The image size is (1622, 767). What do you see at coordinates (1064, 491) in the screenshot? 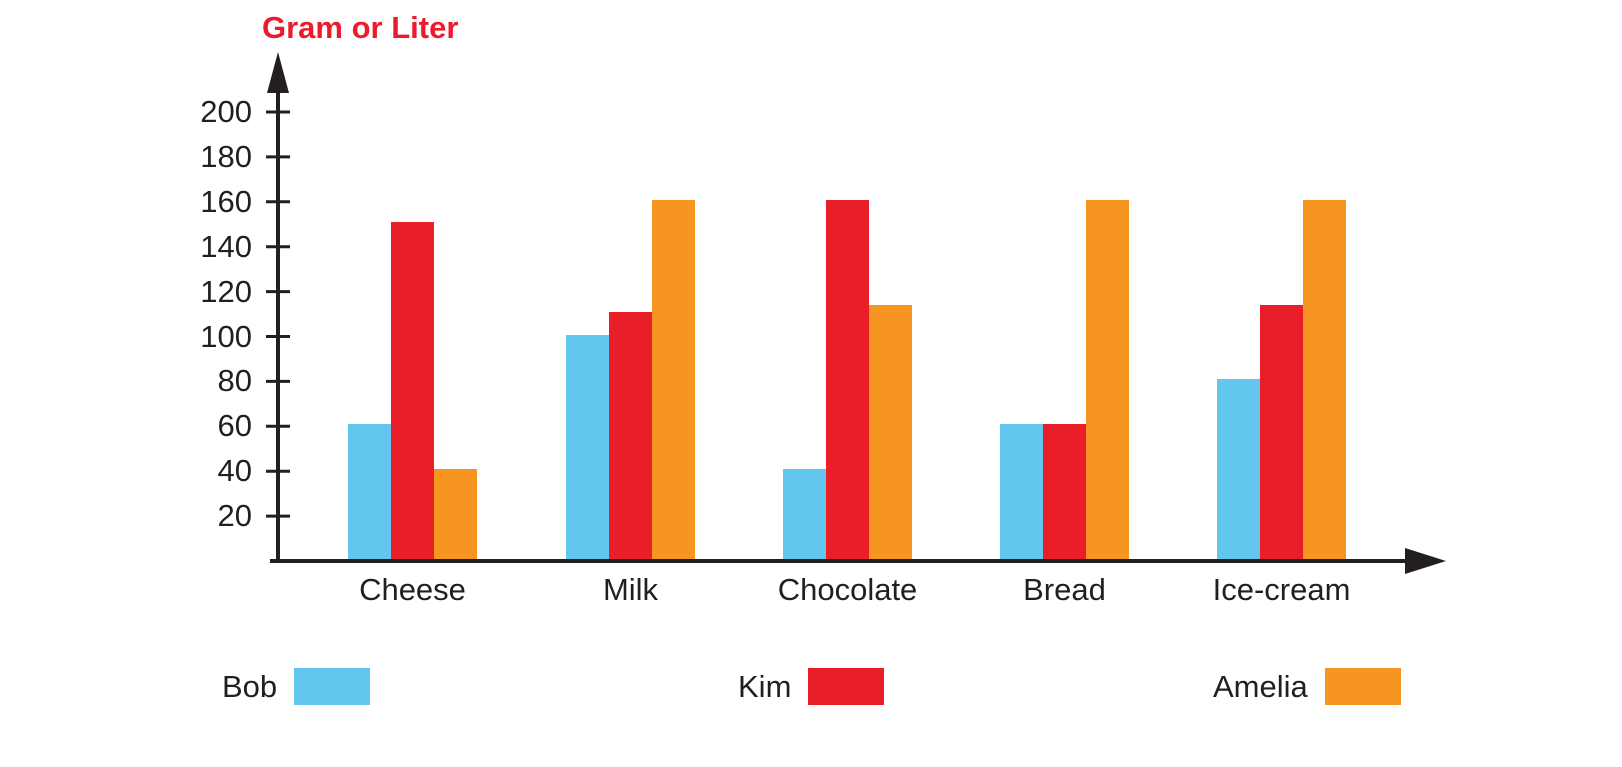
I see `bar-kim-bread` at bounding box center [1064, 491].